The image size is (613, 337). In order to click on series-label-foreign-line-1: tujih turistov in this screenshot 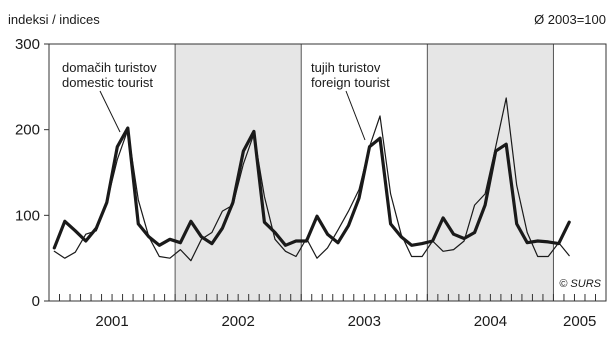, I will do `click(346, 67)`.